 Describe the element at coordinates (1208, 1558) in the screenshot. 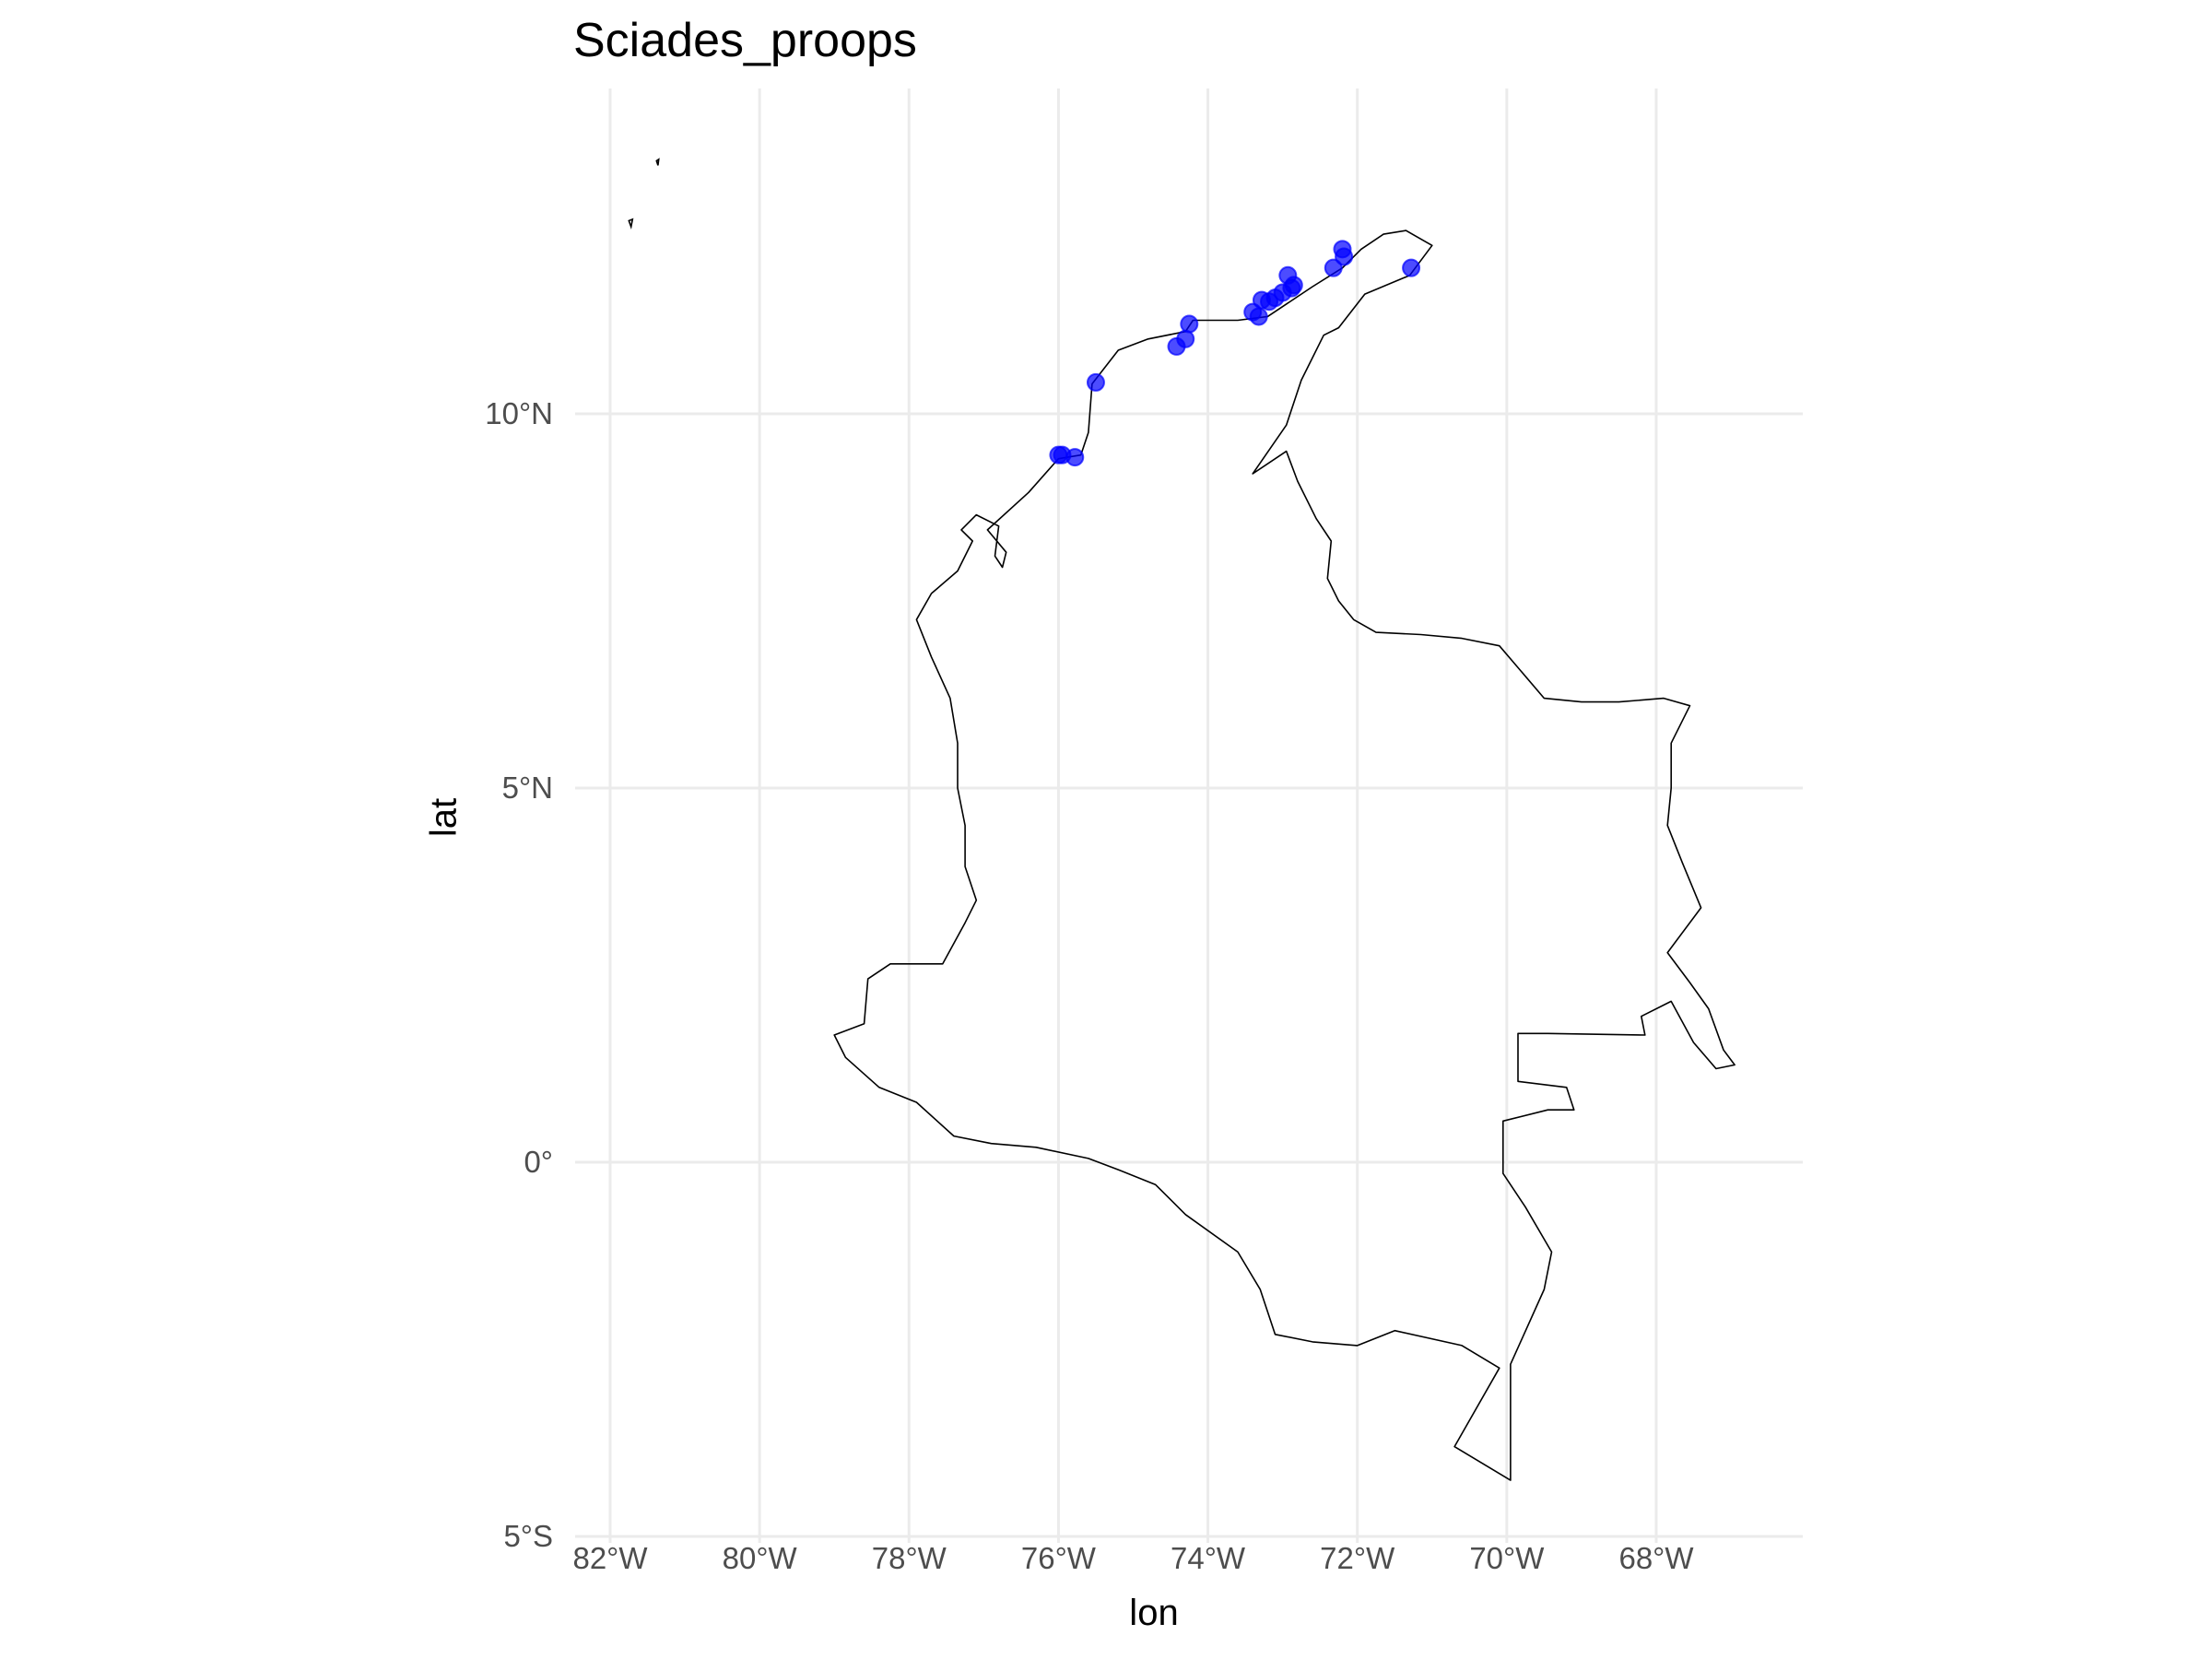

I see `x-tick-label: 74°W` at that location.